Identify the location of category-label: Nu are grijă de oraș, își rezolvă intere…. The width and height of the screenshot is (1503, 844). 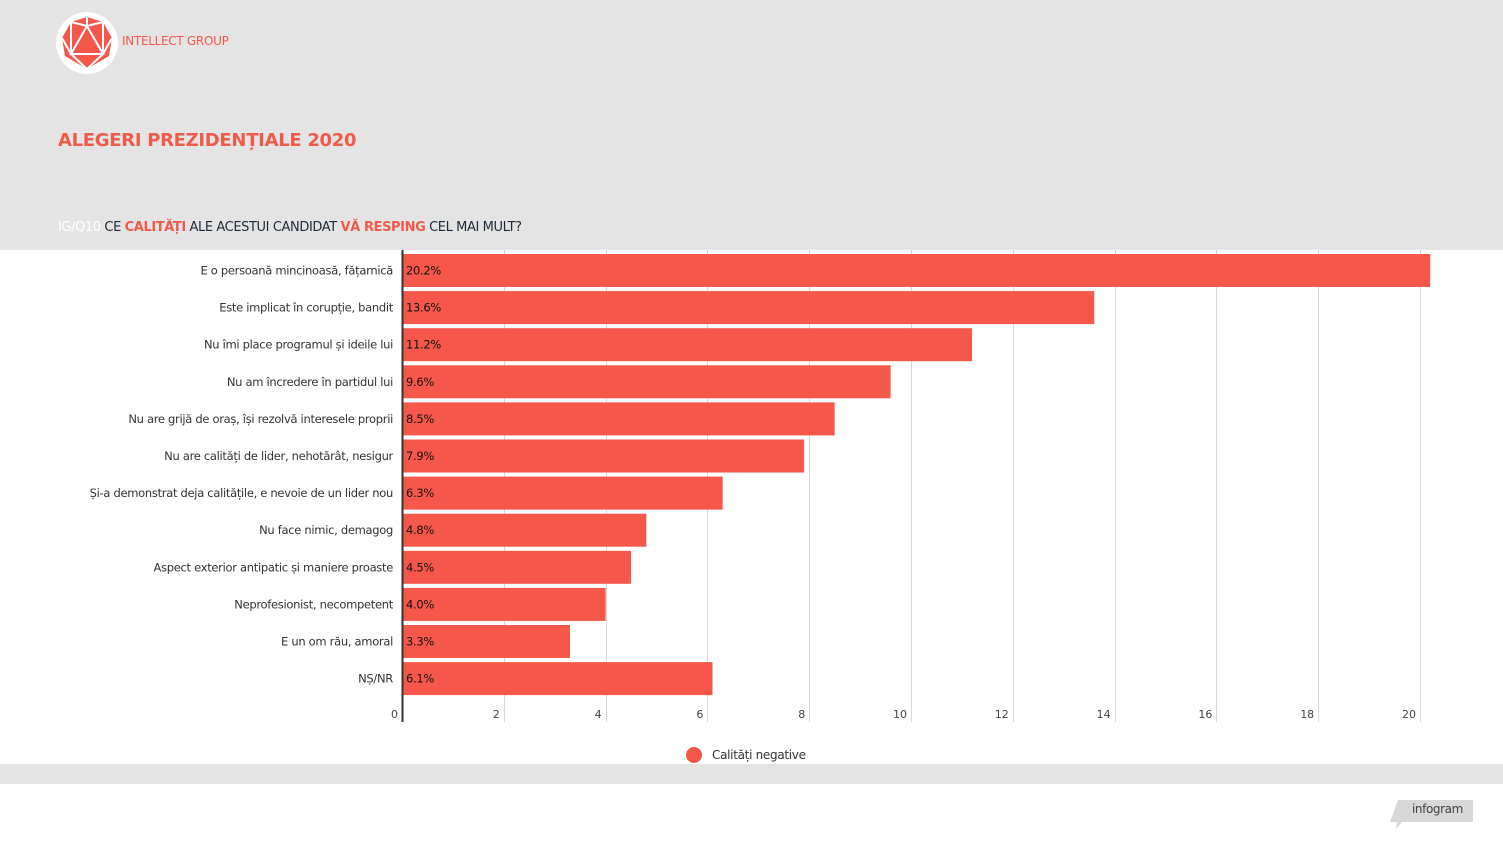
(260, 419).